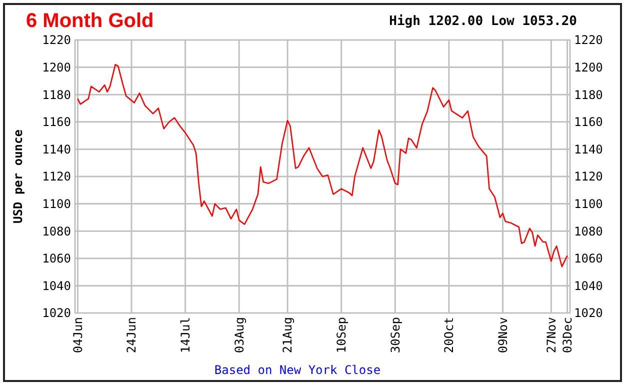  Describe the element at coordinates (588, 259) in the screenshot. I see `y2-tick-label: 1060` at that location.